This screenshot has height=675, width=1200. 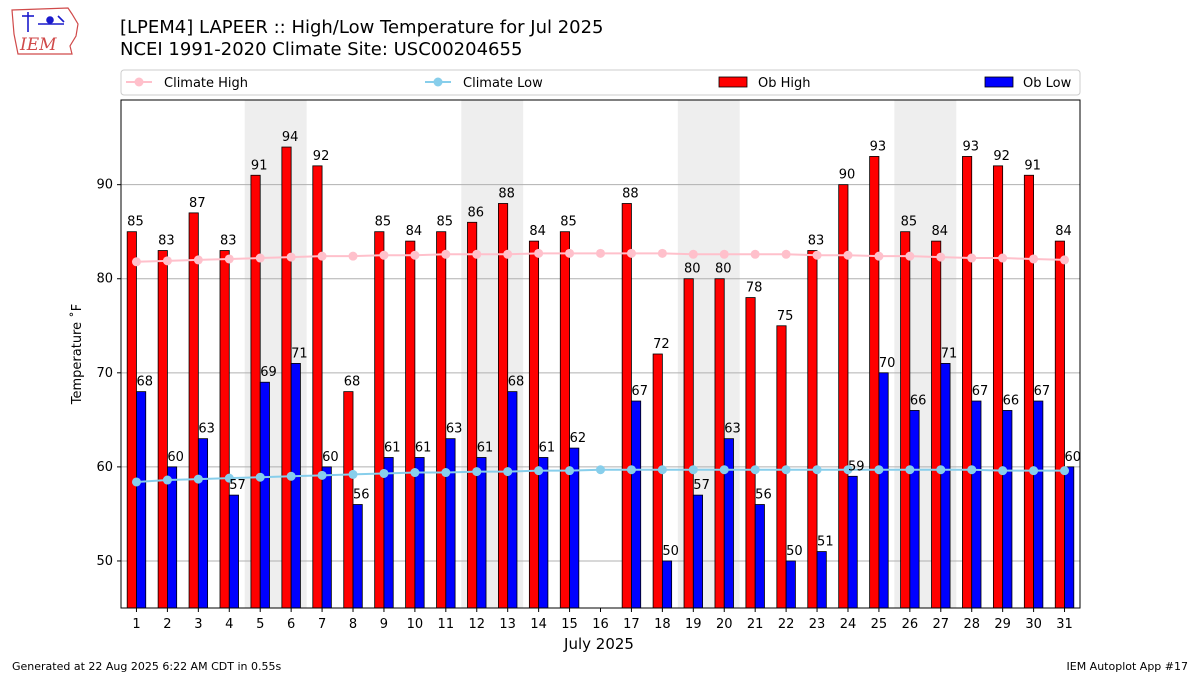 What do you see at coordinates (941, 624) in the screenshot?
I see `x-tick-label: 27` at bounding box center [941, 624].